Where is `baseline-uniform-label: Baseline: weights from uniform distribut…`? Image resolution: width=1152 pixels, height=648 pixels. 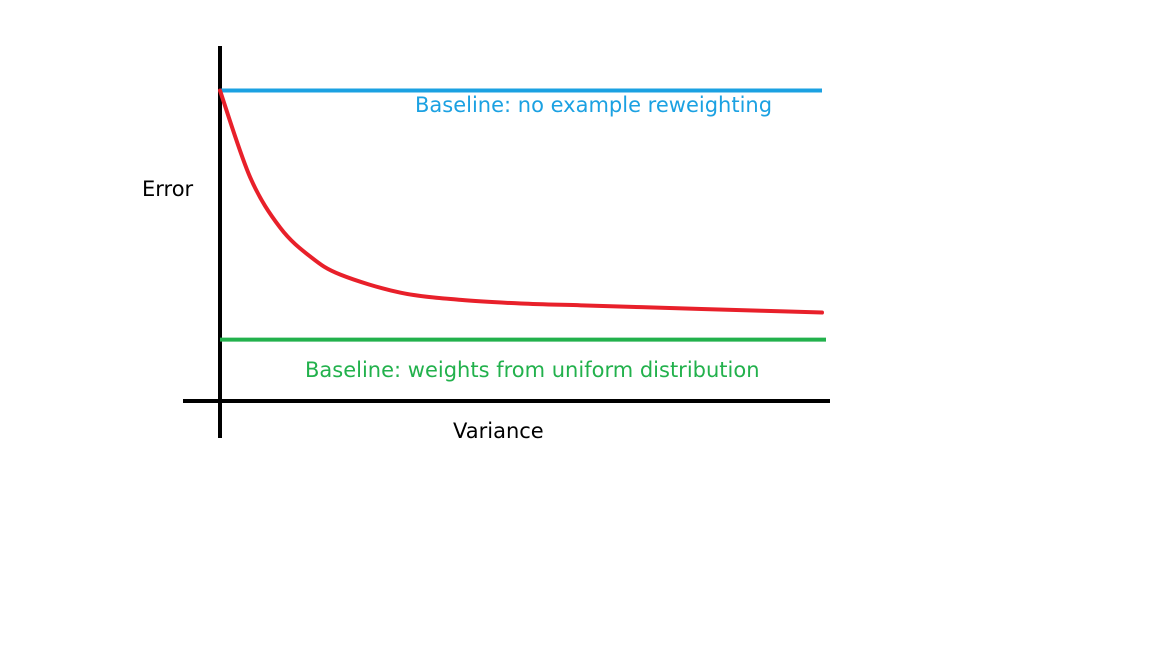
baseline-uniform-label: Baseline: weights from uniform distribut… is located at coordinates (532, 370).